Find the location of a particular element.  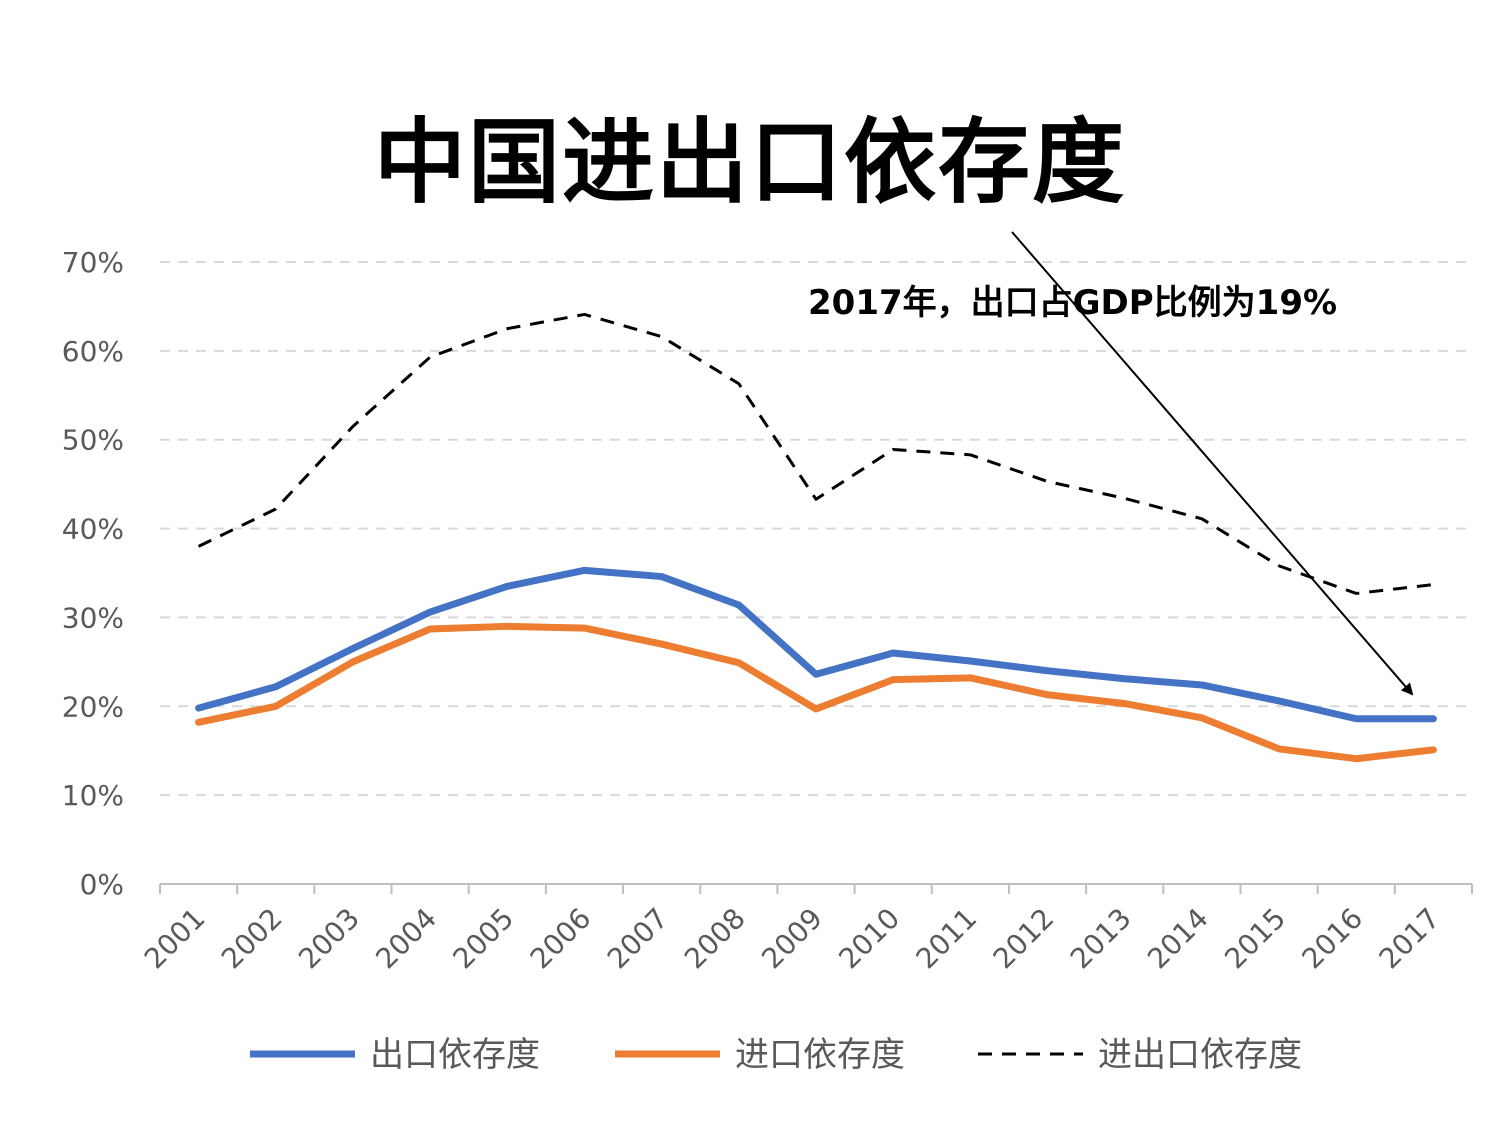

legend: 出口依存度 进口依存度 进出口依存度 is located at coordinates (776, 1055).